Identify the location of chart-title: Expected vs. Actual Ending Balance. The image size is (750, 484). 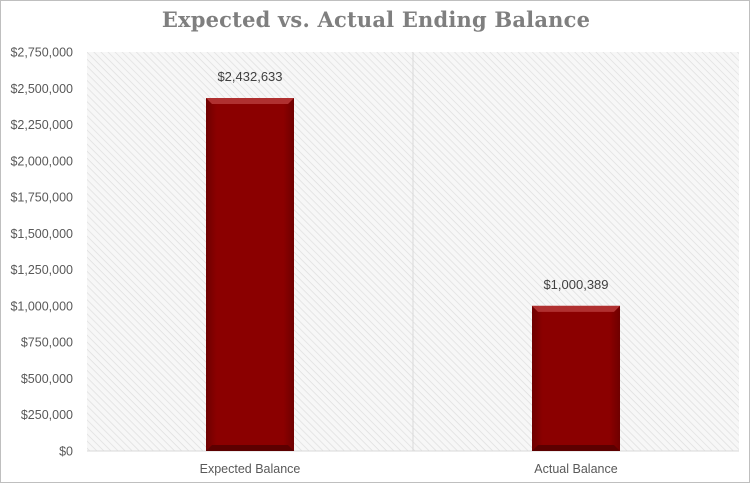
(376, 19).